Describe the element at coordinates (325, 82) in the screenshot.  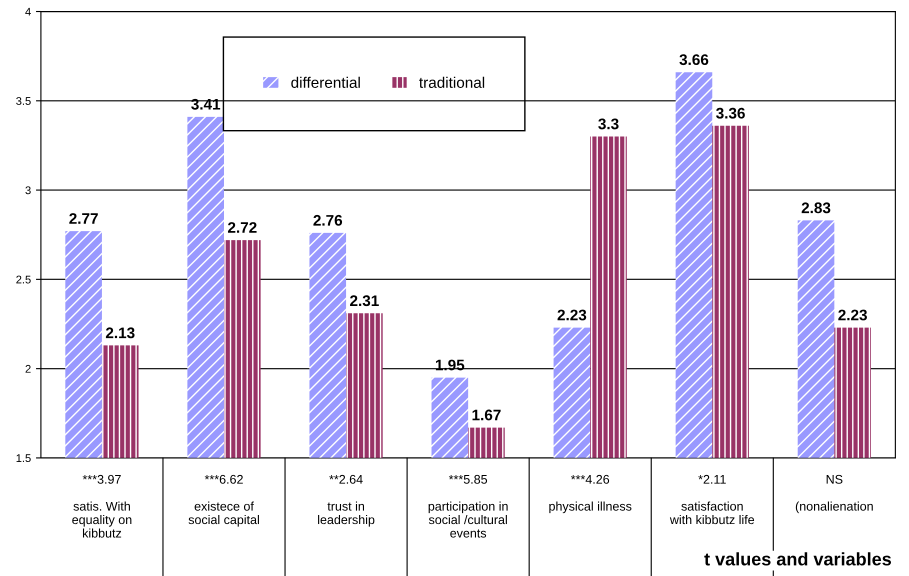
I see `legend-label: differential` at that location.